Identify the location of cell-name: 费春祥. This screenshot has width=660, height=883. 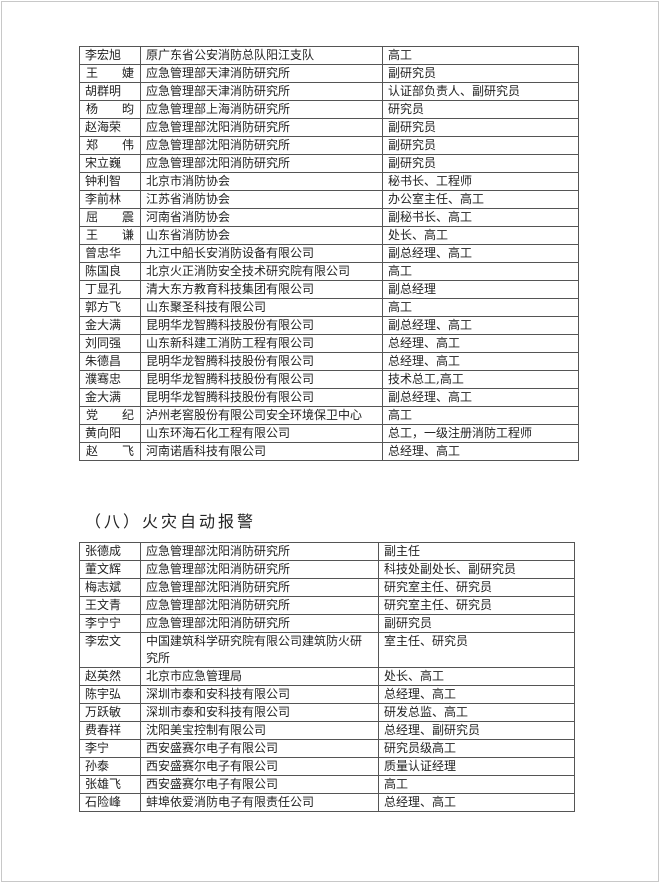
(110, 730).